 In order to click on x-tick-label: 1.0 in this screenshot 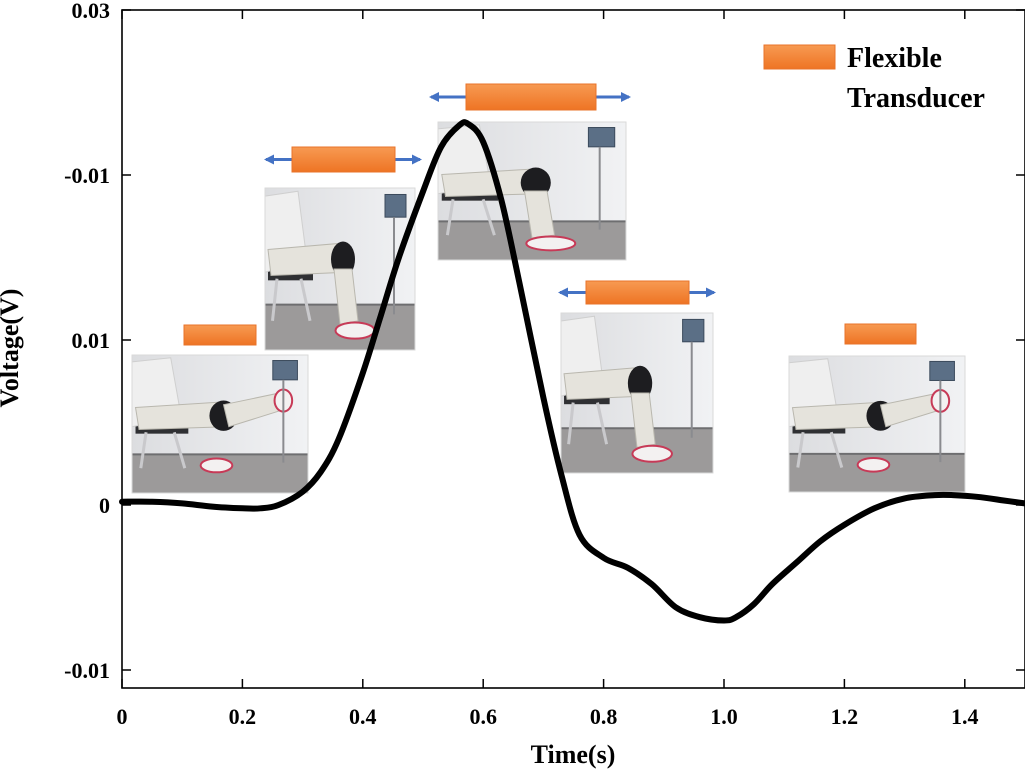, I will do `click(724, 716)`.